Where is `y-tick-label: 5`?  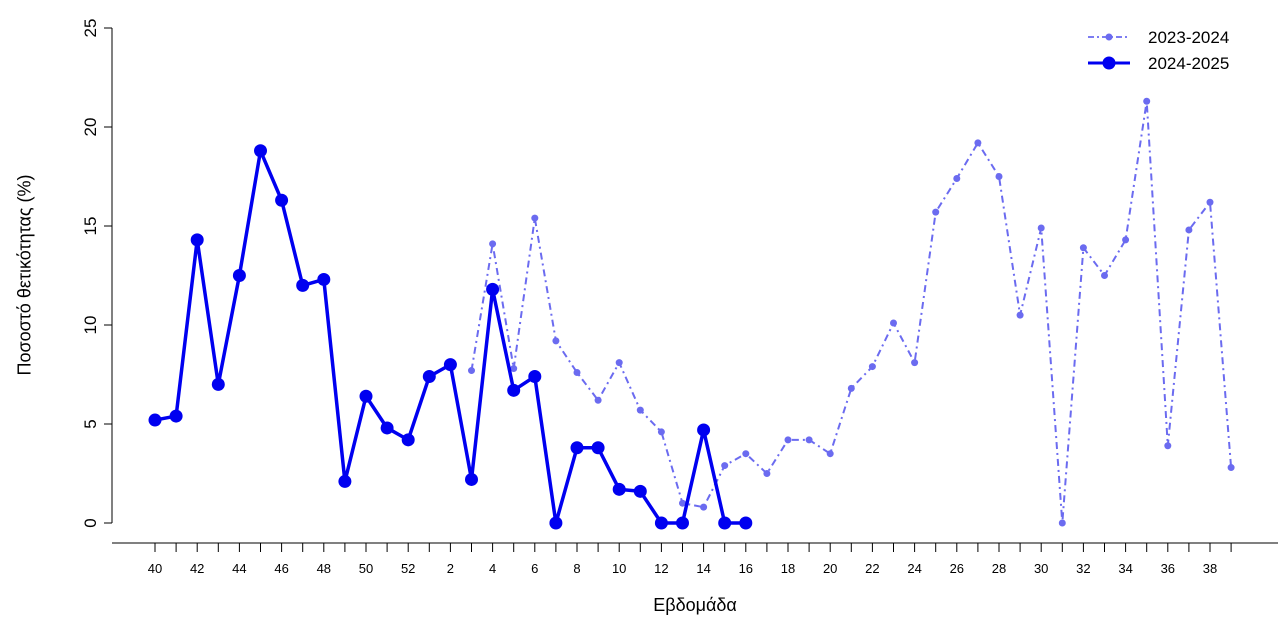 y-tick-label: 5 is located at coordinates (90, 423).